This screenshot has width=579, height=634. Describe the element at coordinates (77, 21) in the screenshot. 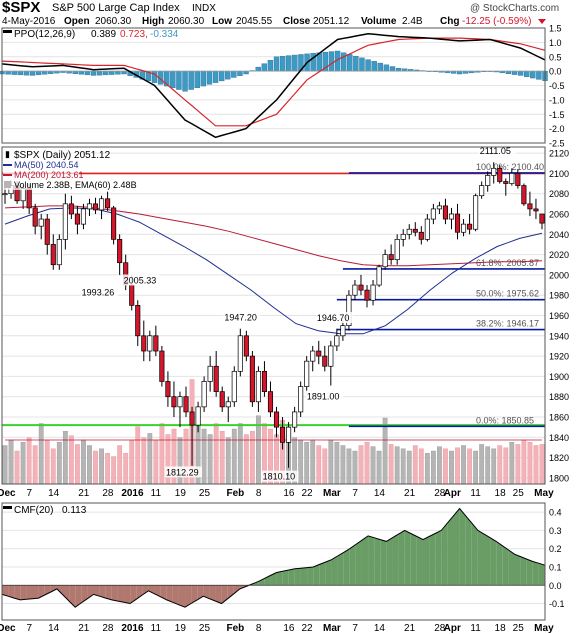

I see `open-label: Open` at that location.